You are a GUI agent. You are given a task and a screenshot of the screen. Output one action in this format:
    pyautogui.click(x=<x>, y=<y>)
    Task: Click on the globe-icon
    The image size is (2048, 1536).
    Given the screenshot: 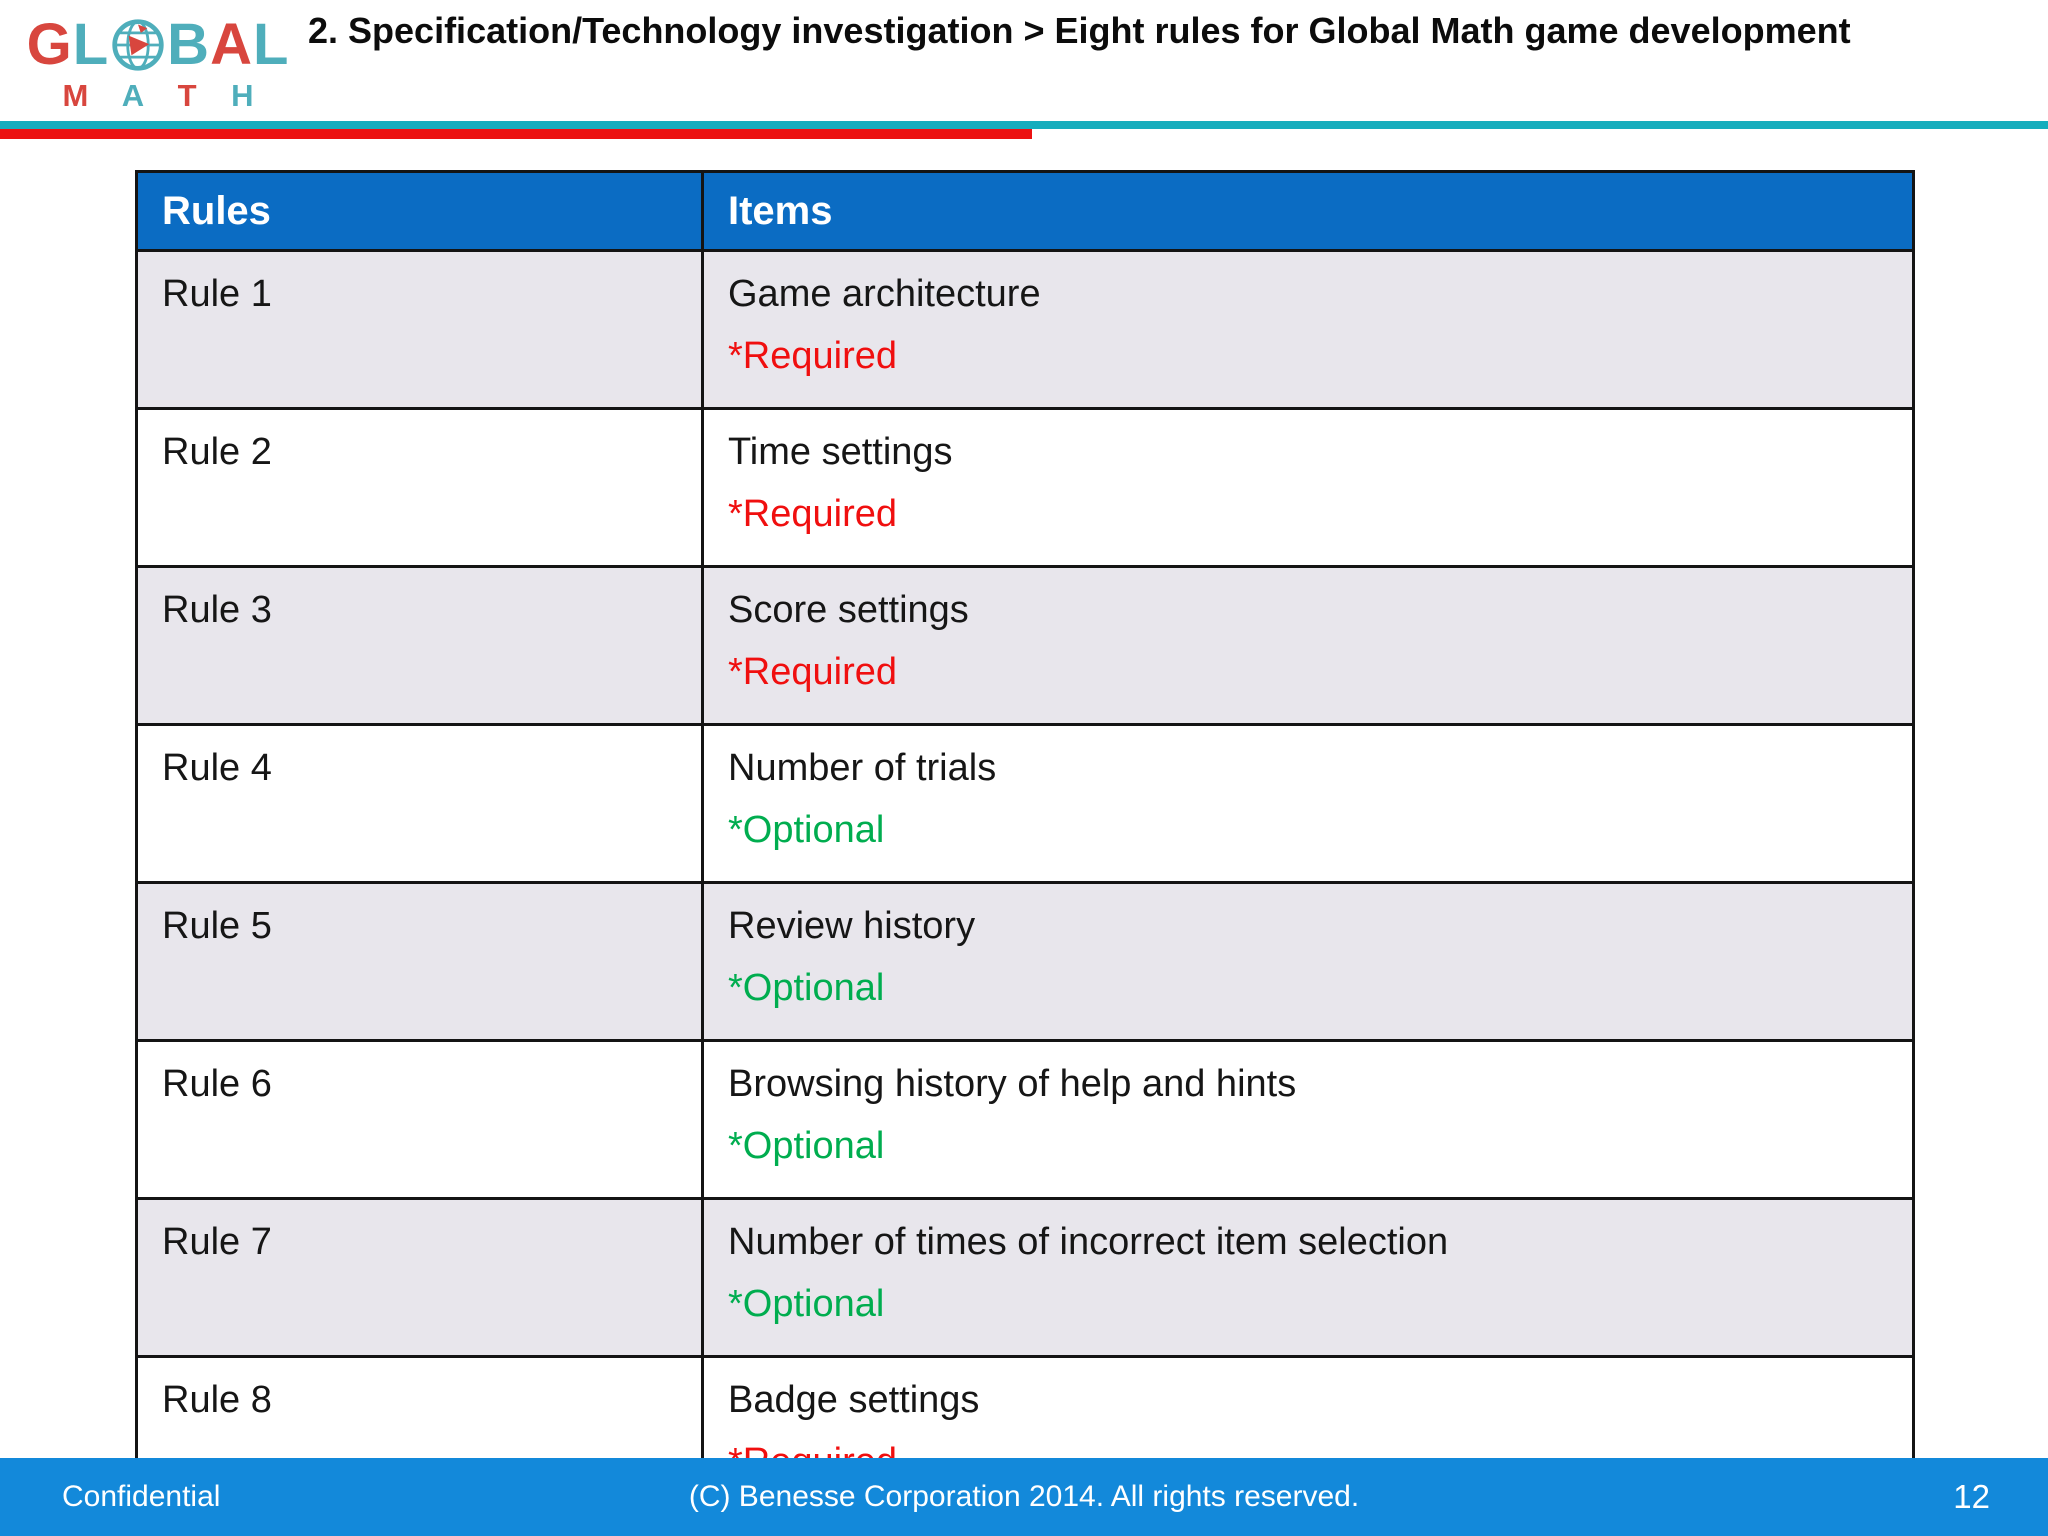 What is the action you would take?
    pyautogui.click(x=138, y=45)
    